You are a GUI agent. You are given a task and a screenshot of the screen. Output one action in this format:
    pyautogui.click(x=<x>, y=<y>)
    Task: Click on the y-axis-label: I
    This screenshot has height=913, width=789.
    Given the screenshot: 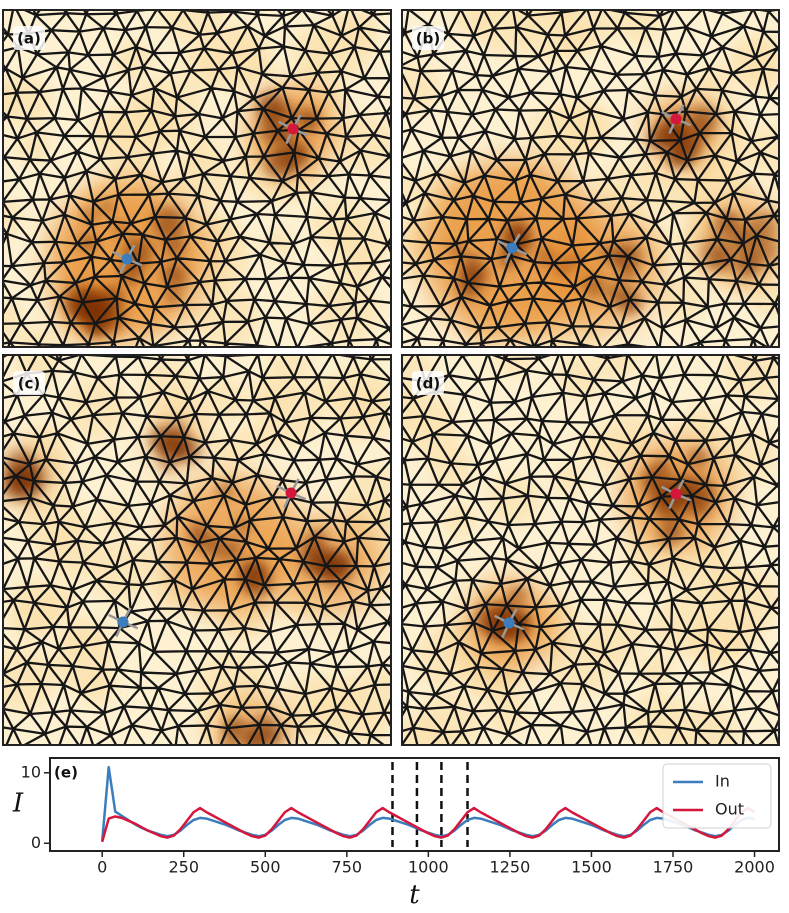 What is the action you would take?
    pyautogui.click(x=18, y=804)
    